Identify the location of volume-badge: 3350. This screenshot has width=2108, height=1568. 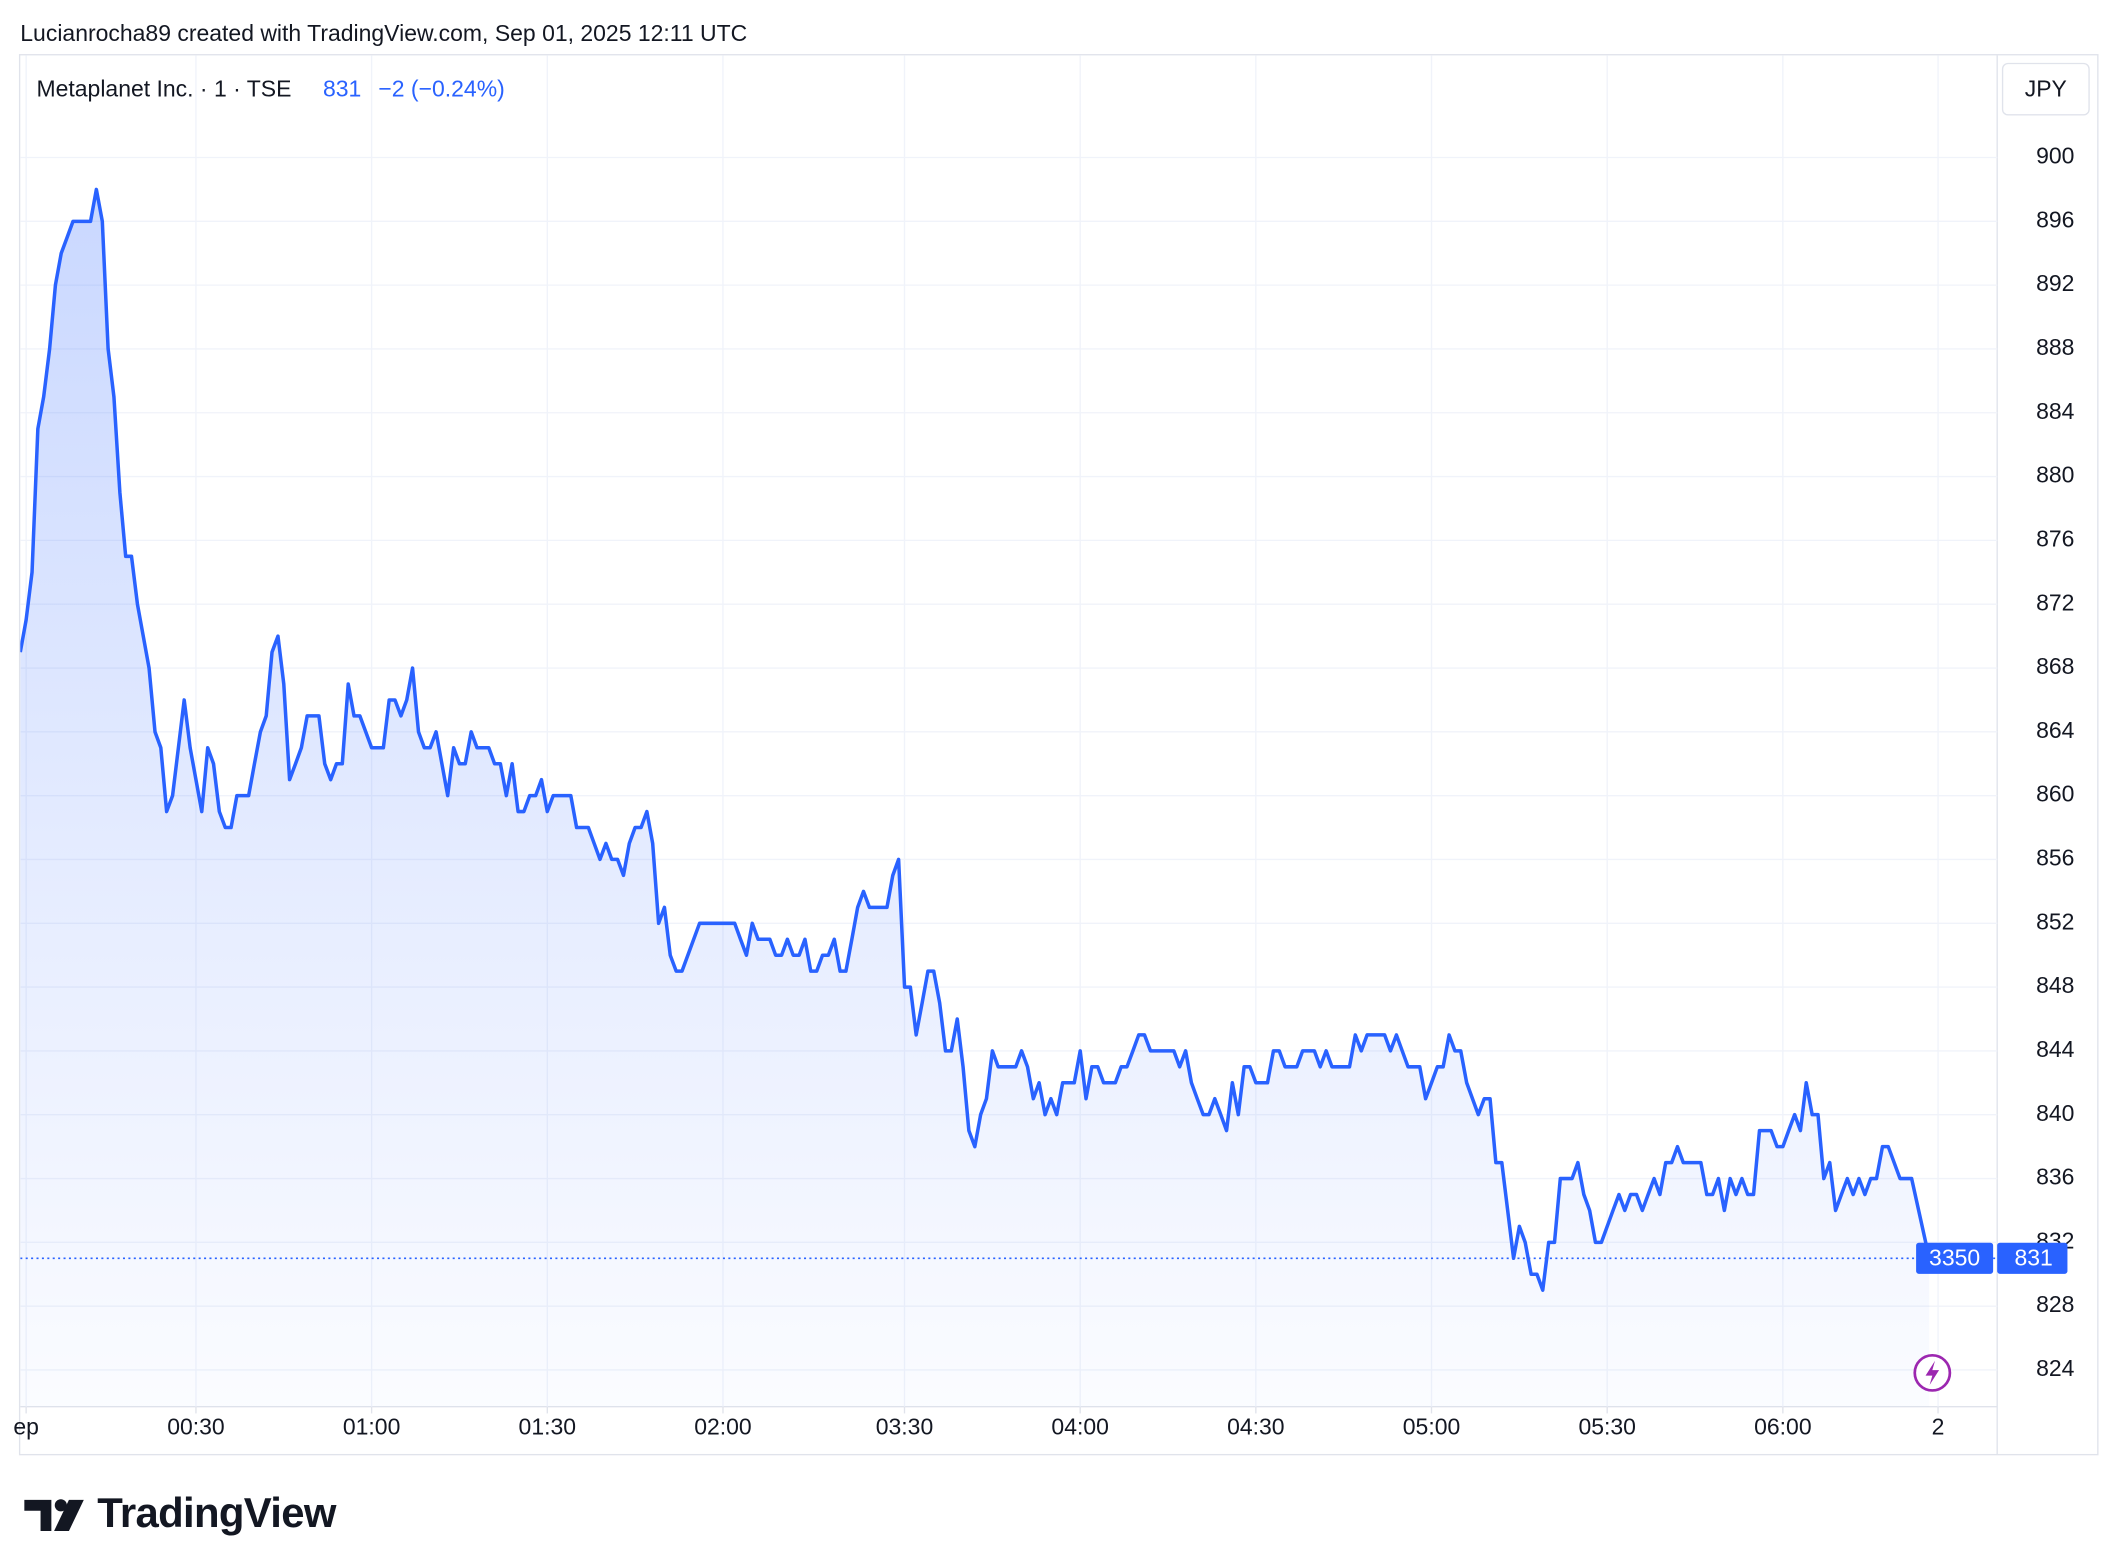
(1954, 1258).